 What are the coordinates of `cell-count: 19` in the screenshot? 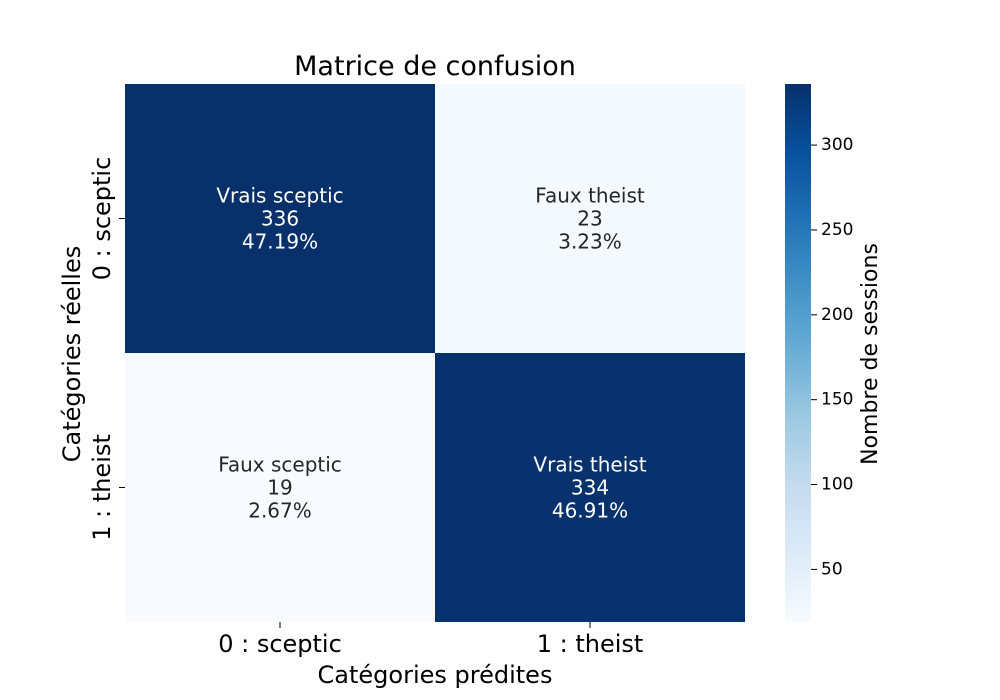 It's located at (279, 488).